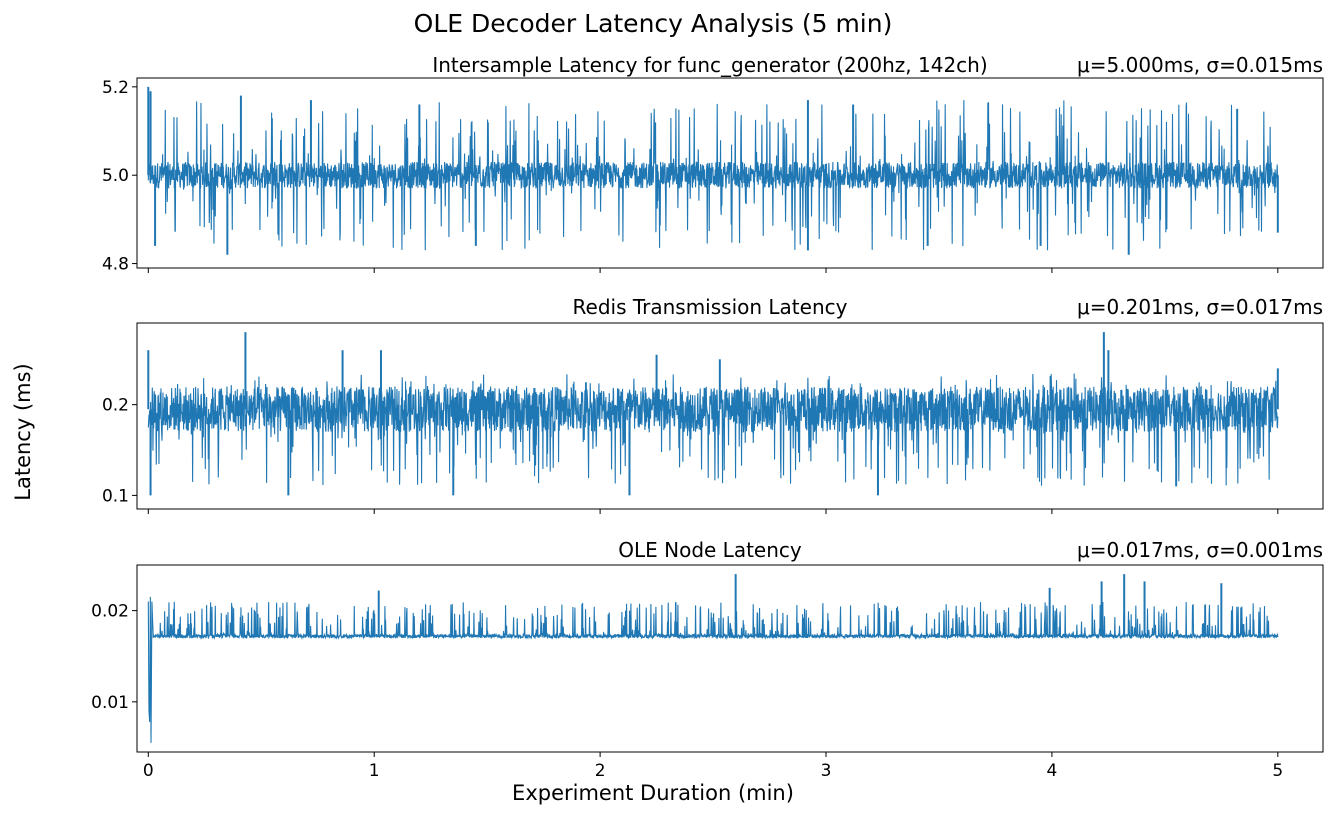 This screenshot has width=1333, height=815. I want to click on y-tick-label: 4.8, so click(115, 265).